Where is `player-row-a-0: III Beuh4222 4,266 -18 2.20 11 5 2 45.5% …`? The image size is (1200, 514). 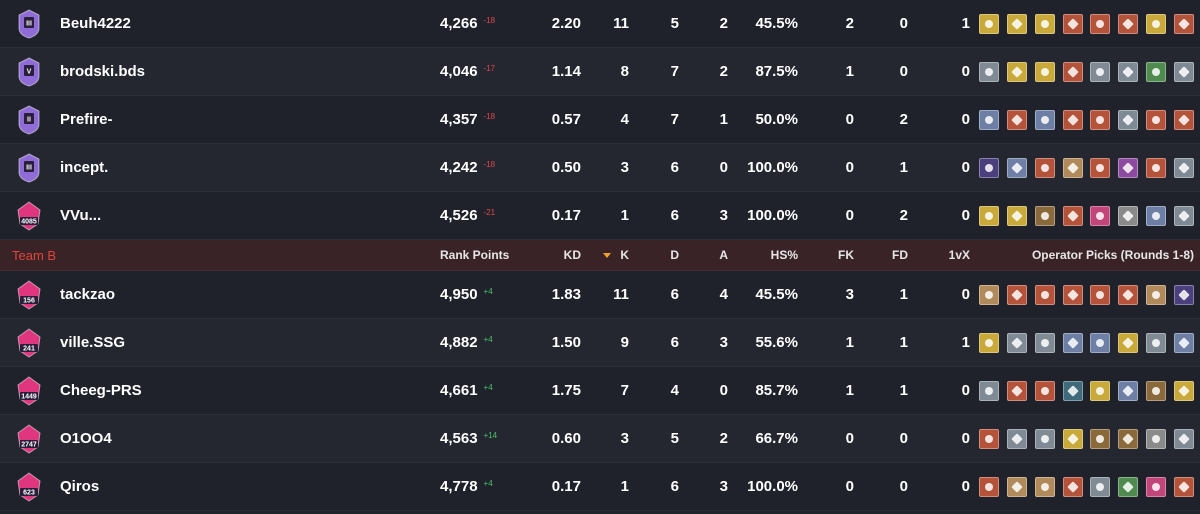
player-row-a-0: III Beuh4222 4,266 -18 2.20 11 5 2 45.5% … is located at coordinates (600, 24).